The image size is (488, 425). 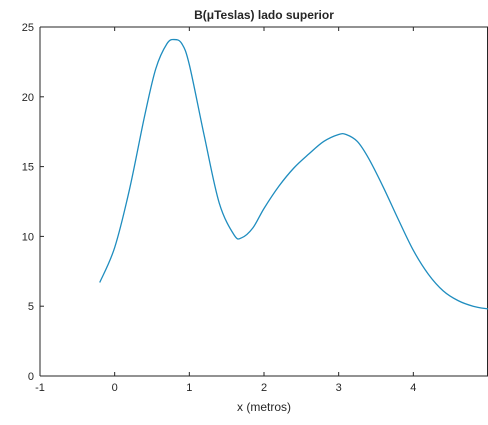 I want to click on y-tick-label: 5, so click(x=31, y=307).